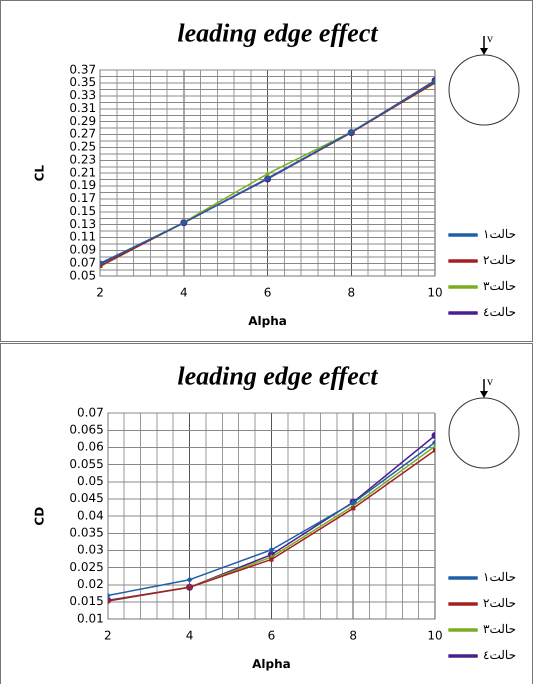 This screenshot has height=684, width=533. What do you see at coordinates (82, 198) in the screenshot?
I see `y-tick-label: 0.17` at bounding box center [82, 198].